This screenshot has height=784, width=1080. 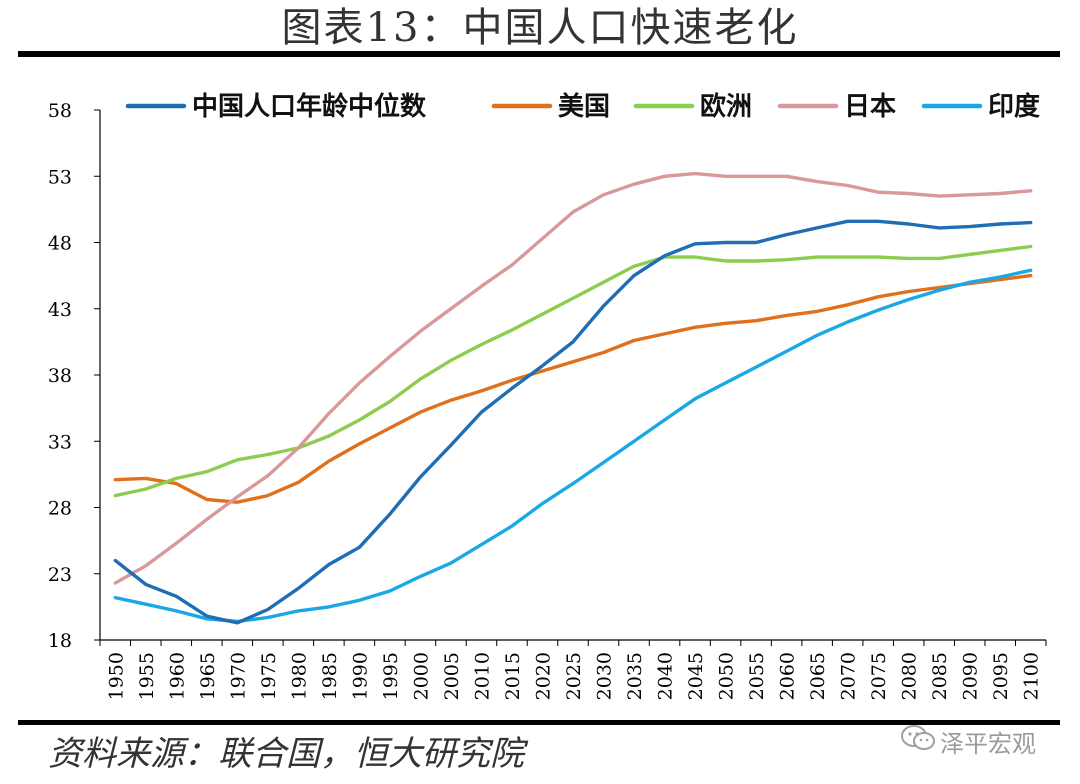 I want to click on chart-title: 图表13：中国人口快速老化, so click(x=540, y=28).